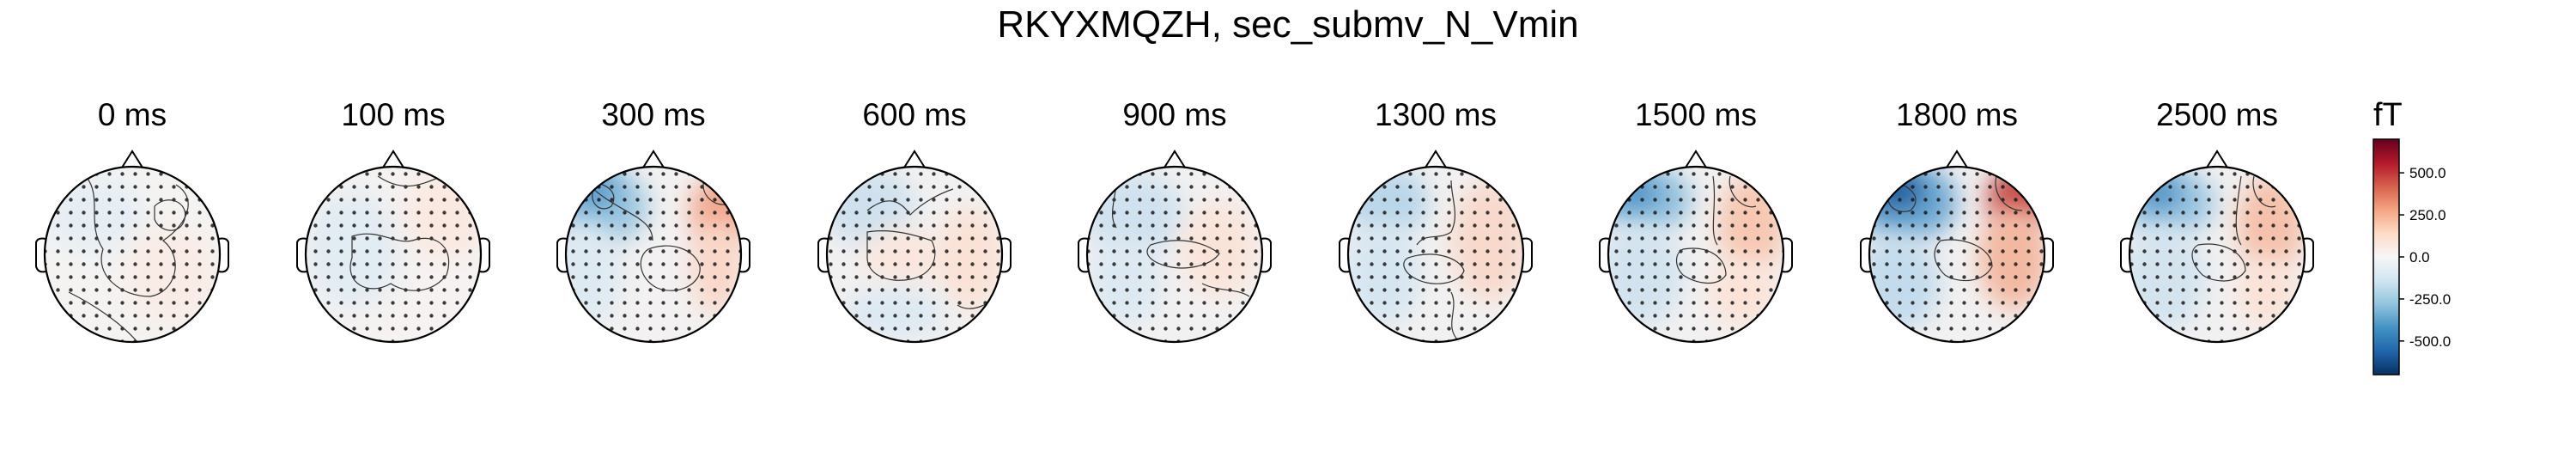 The height and width of the screenshot is (464, 2576). What do you see at coordinates (2427, 215) in the screenshot?
I see `colorbar-tick-label: 250.0` at bounding box center [2427, 215].